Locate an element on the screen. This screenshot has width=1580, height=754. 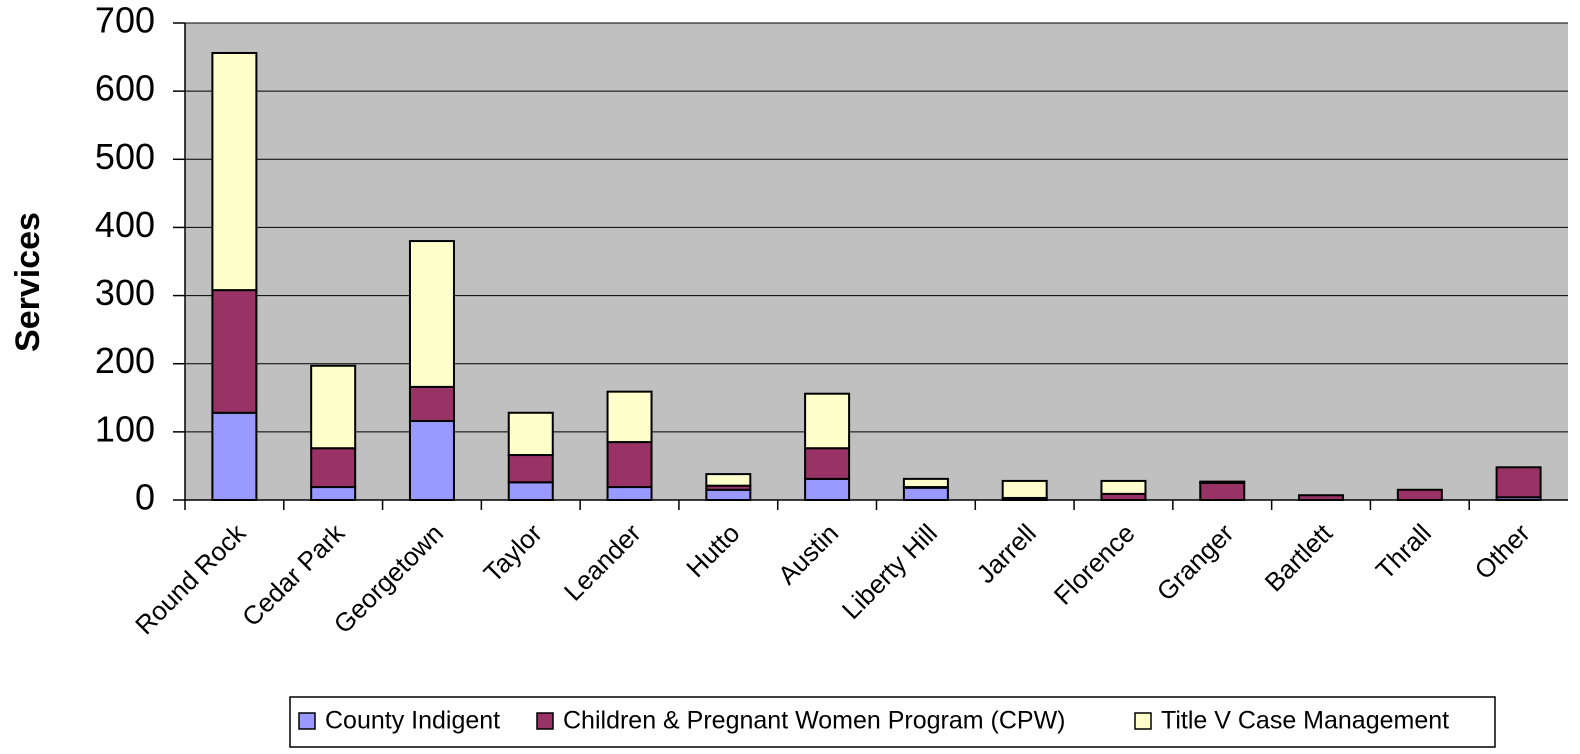
x-tick-label: Liberty Hill is located at coordinates (889, 571).